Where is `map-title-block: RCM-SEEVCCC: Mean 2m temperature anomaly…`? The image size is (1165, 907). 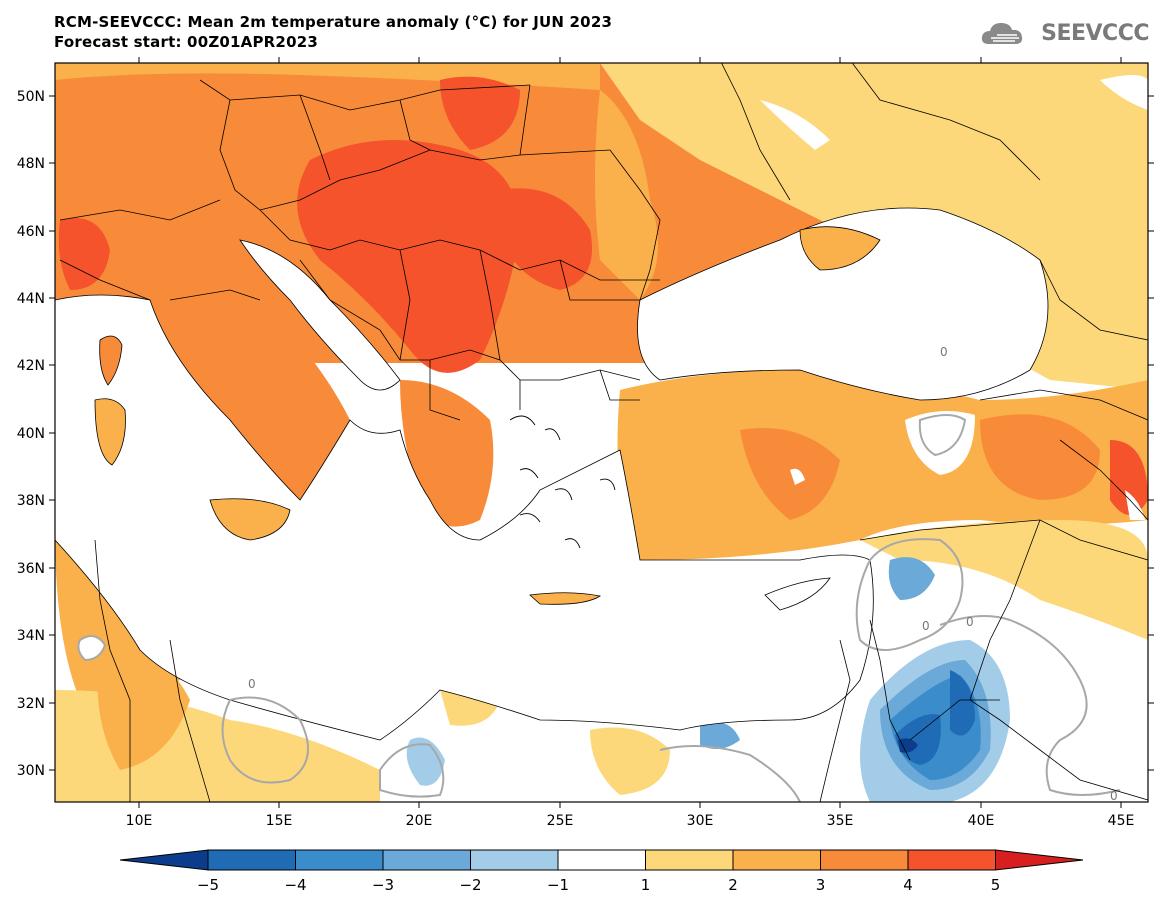 map-title-block: RCM-SEEVCCC: Mean 2m temperature anomaly… is located at coordinates (333, 32).